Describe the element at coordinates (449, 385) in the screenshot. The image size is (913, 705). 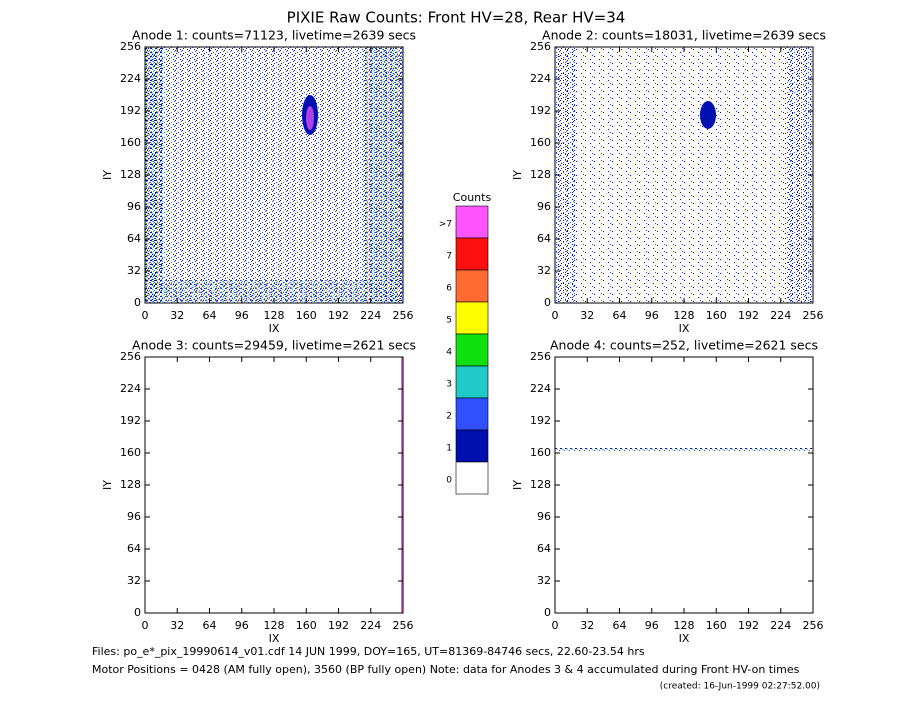
I see `colorbar-label: 3` at that location.